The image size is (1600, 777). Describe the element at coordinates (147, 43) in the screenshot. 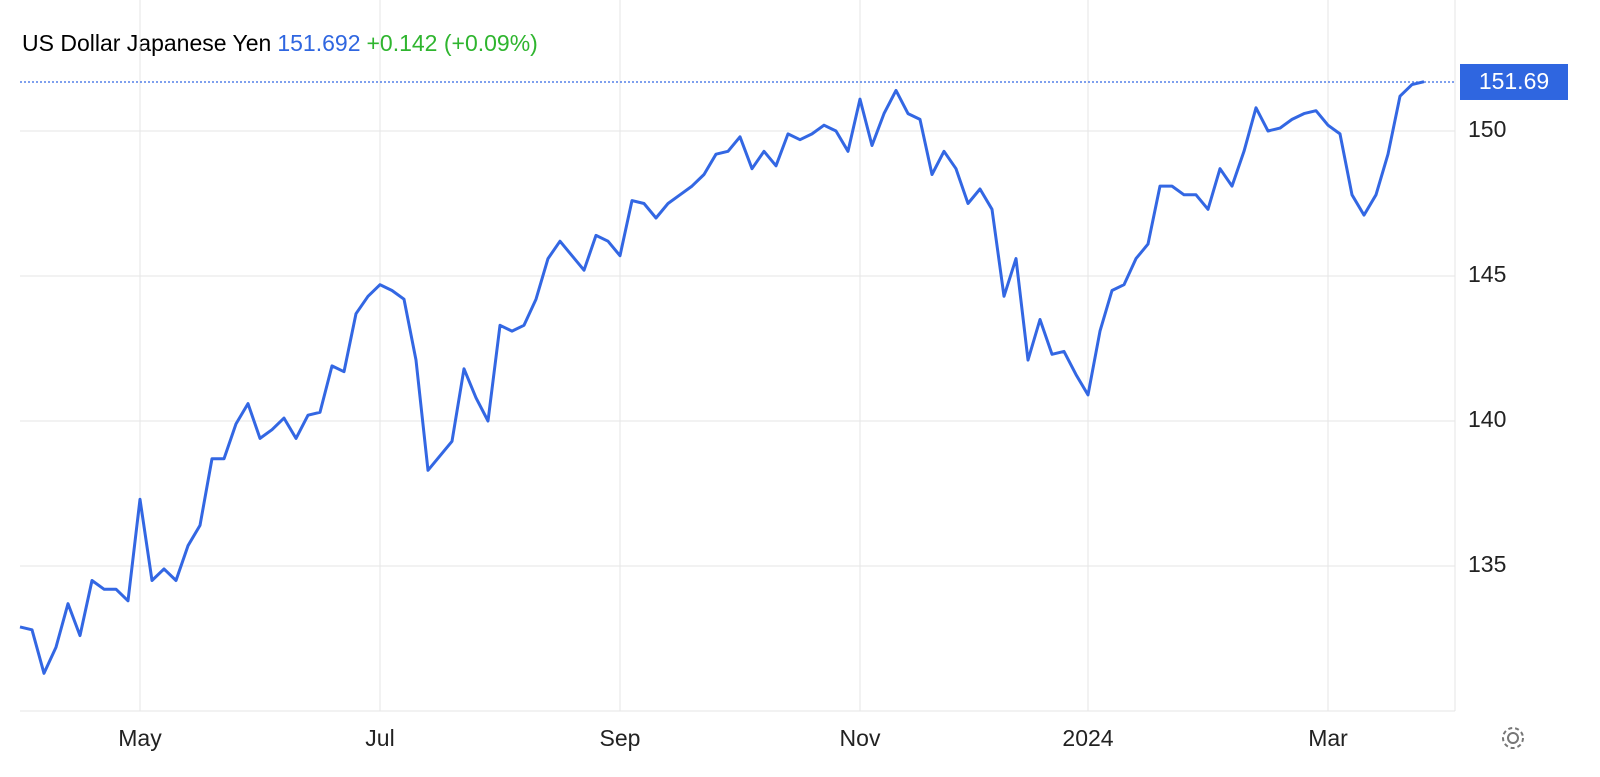

I see `instrument-name: US Dollar Japanese Yen` at that location.